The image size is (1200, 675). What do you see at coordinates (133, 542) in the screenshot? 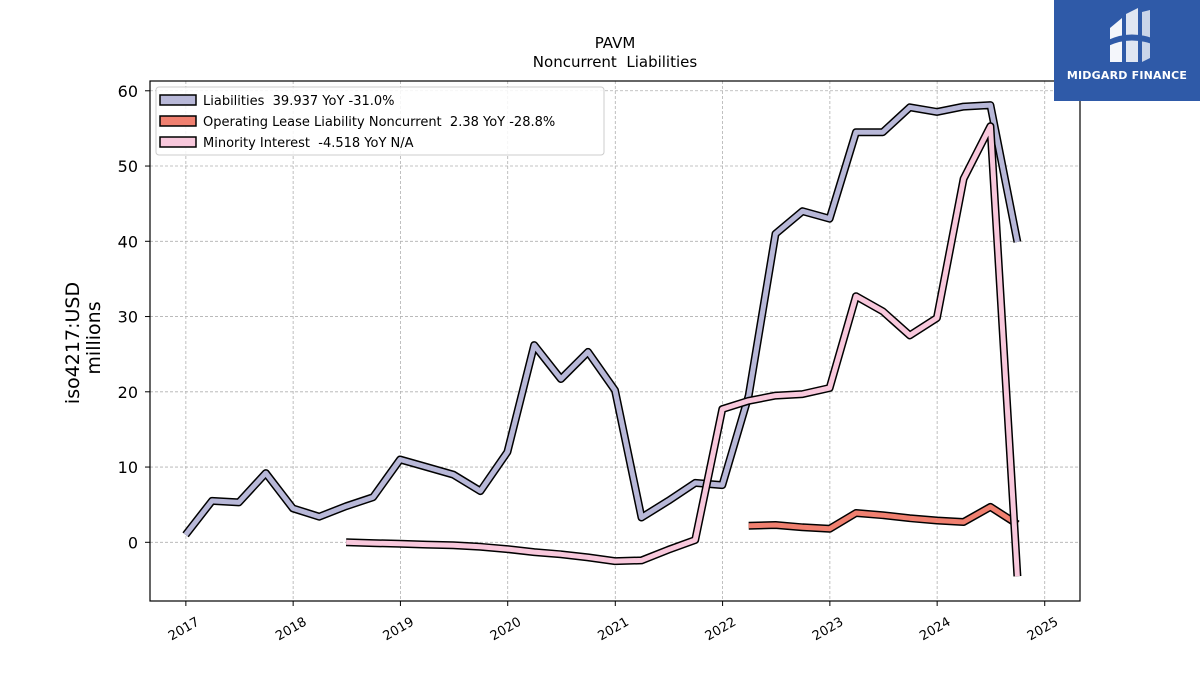
I see `y-tick-label: 0` at bounding box center [133, 542].